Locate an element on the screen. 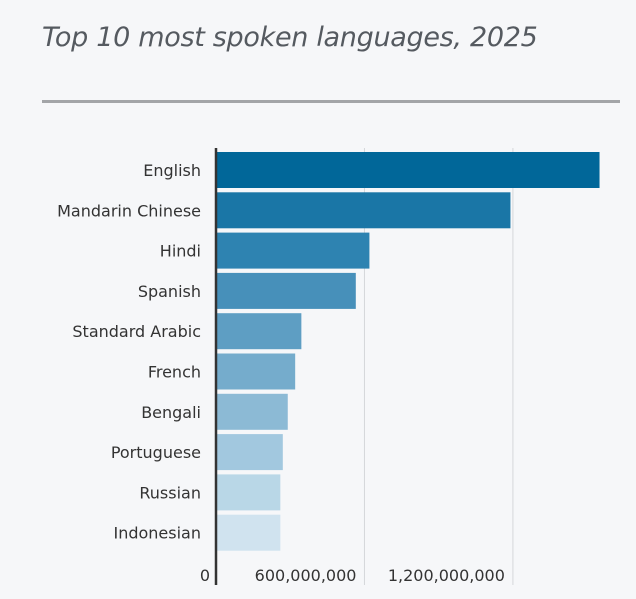  x-tick-label: 600,000,000 is located at coordinates (306, 575).